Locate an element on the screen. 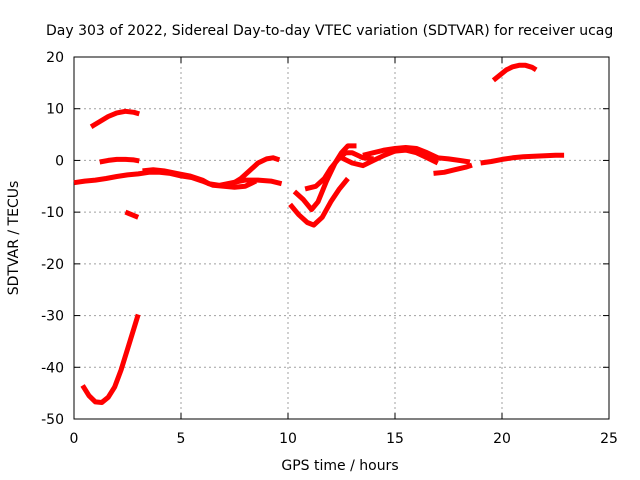 The image size is (640, 480). x-tick-label: 10 is located at coordinates (288, 439).